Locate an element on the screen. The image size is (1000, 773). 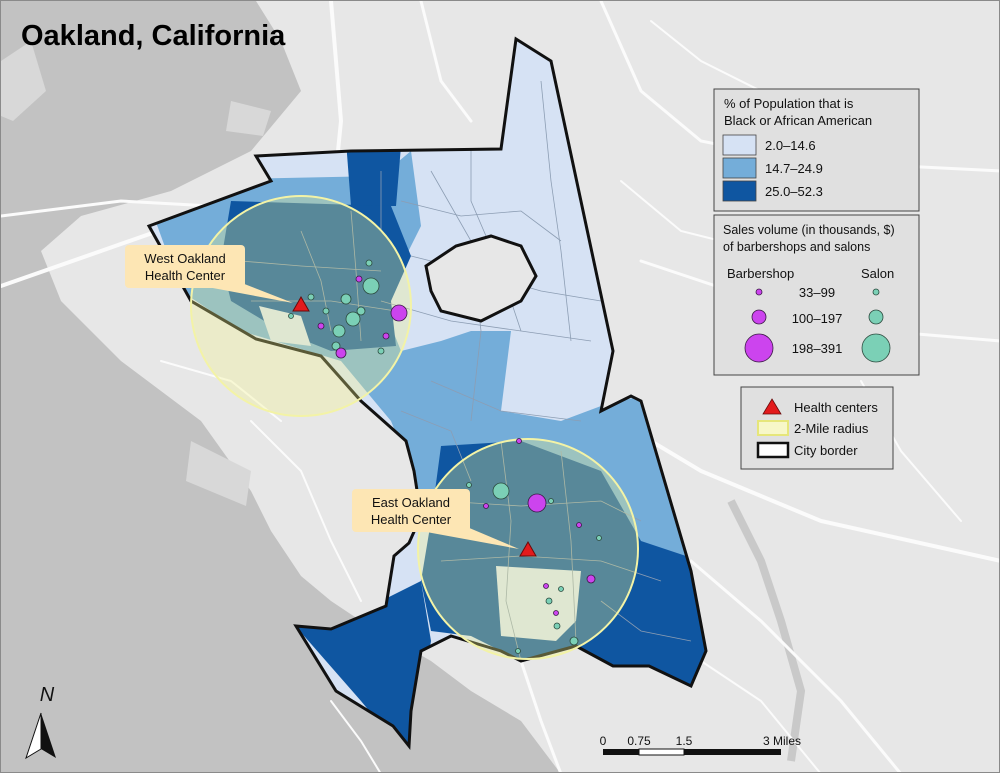
north-arrow-right is located at coordinates (48, 735).